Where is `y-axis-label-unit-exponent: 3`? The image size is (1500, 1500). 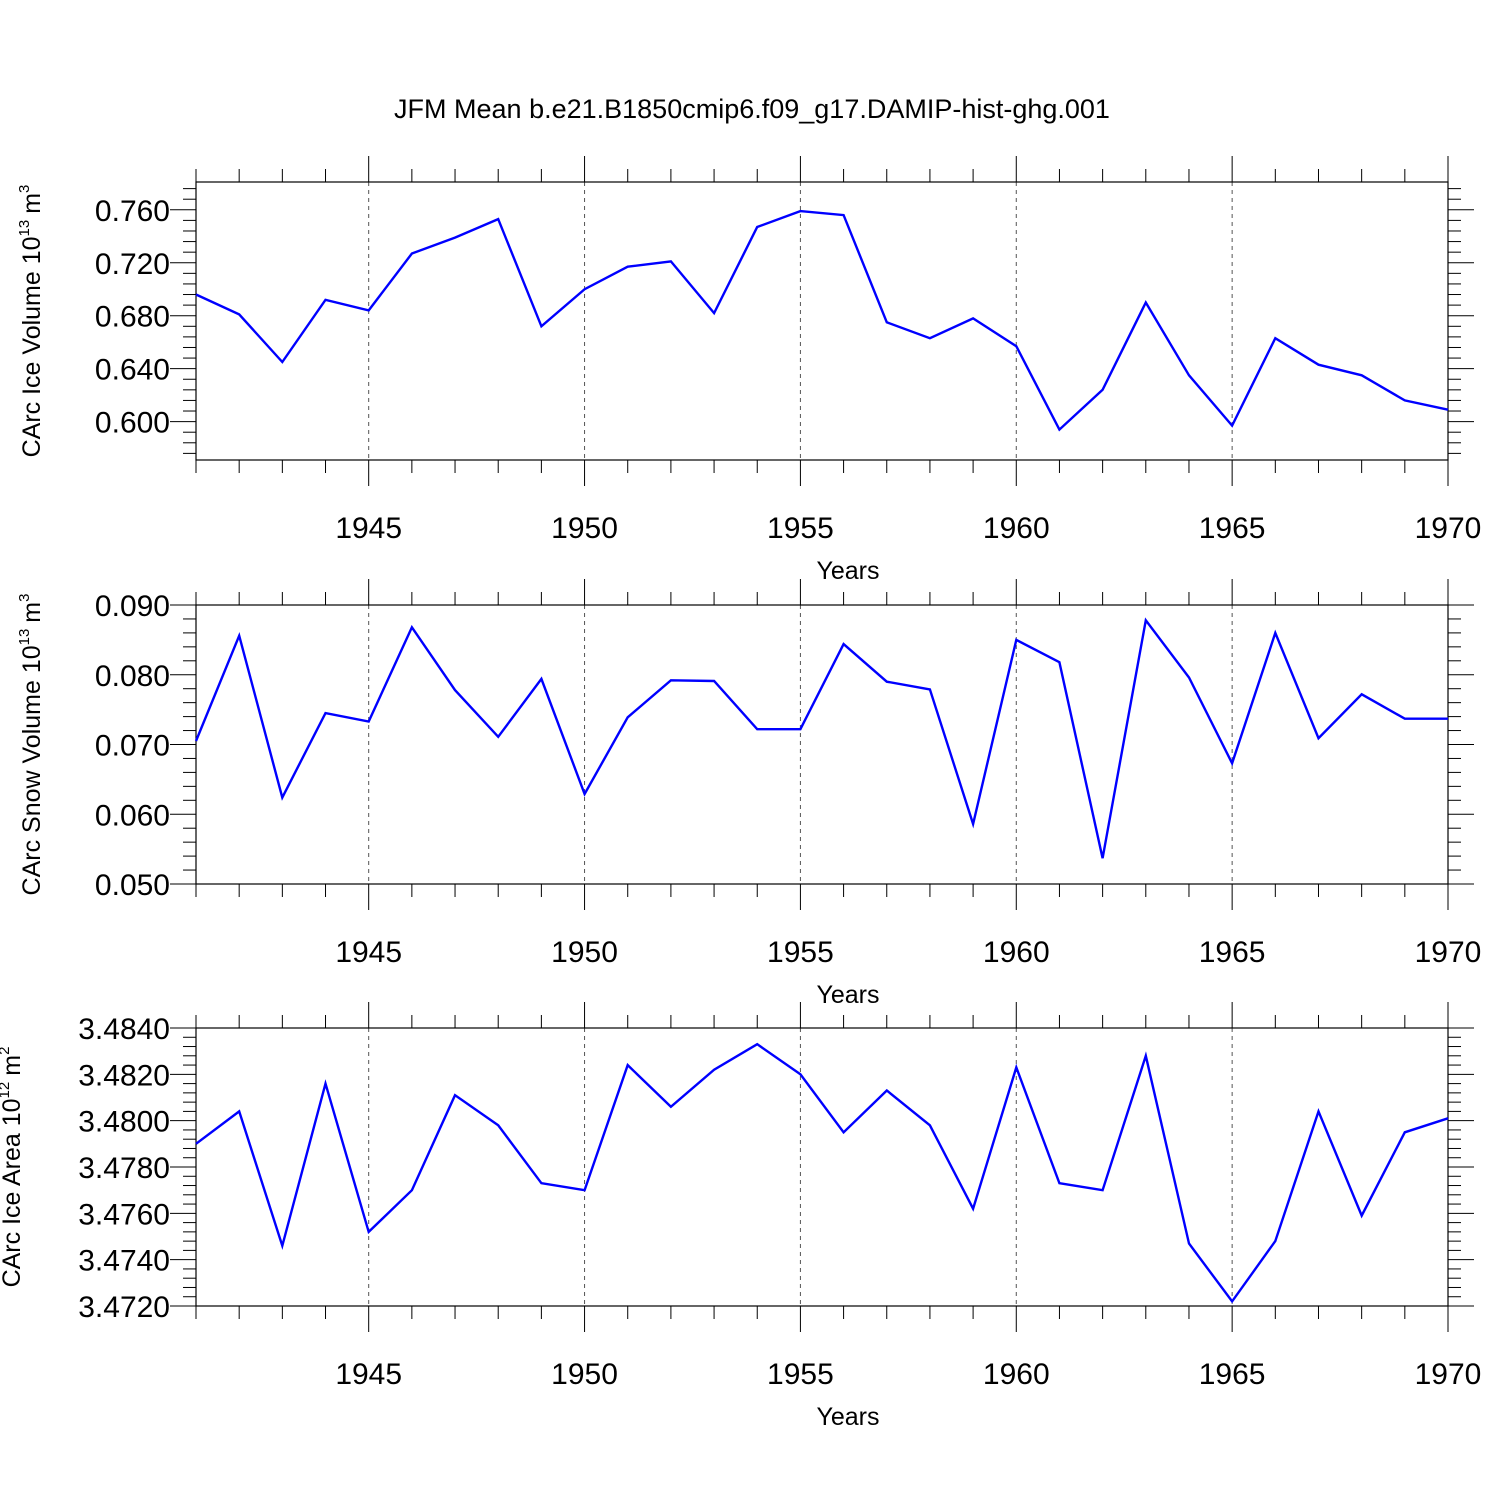
y-axis-label-unit-exponent: 3 is located at coordinates (24, 189).